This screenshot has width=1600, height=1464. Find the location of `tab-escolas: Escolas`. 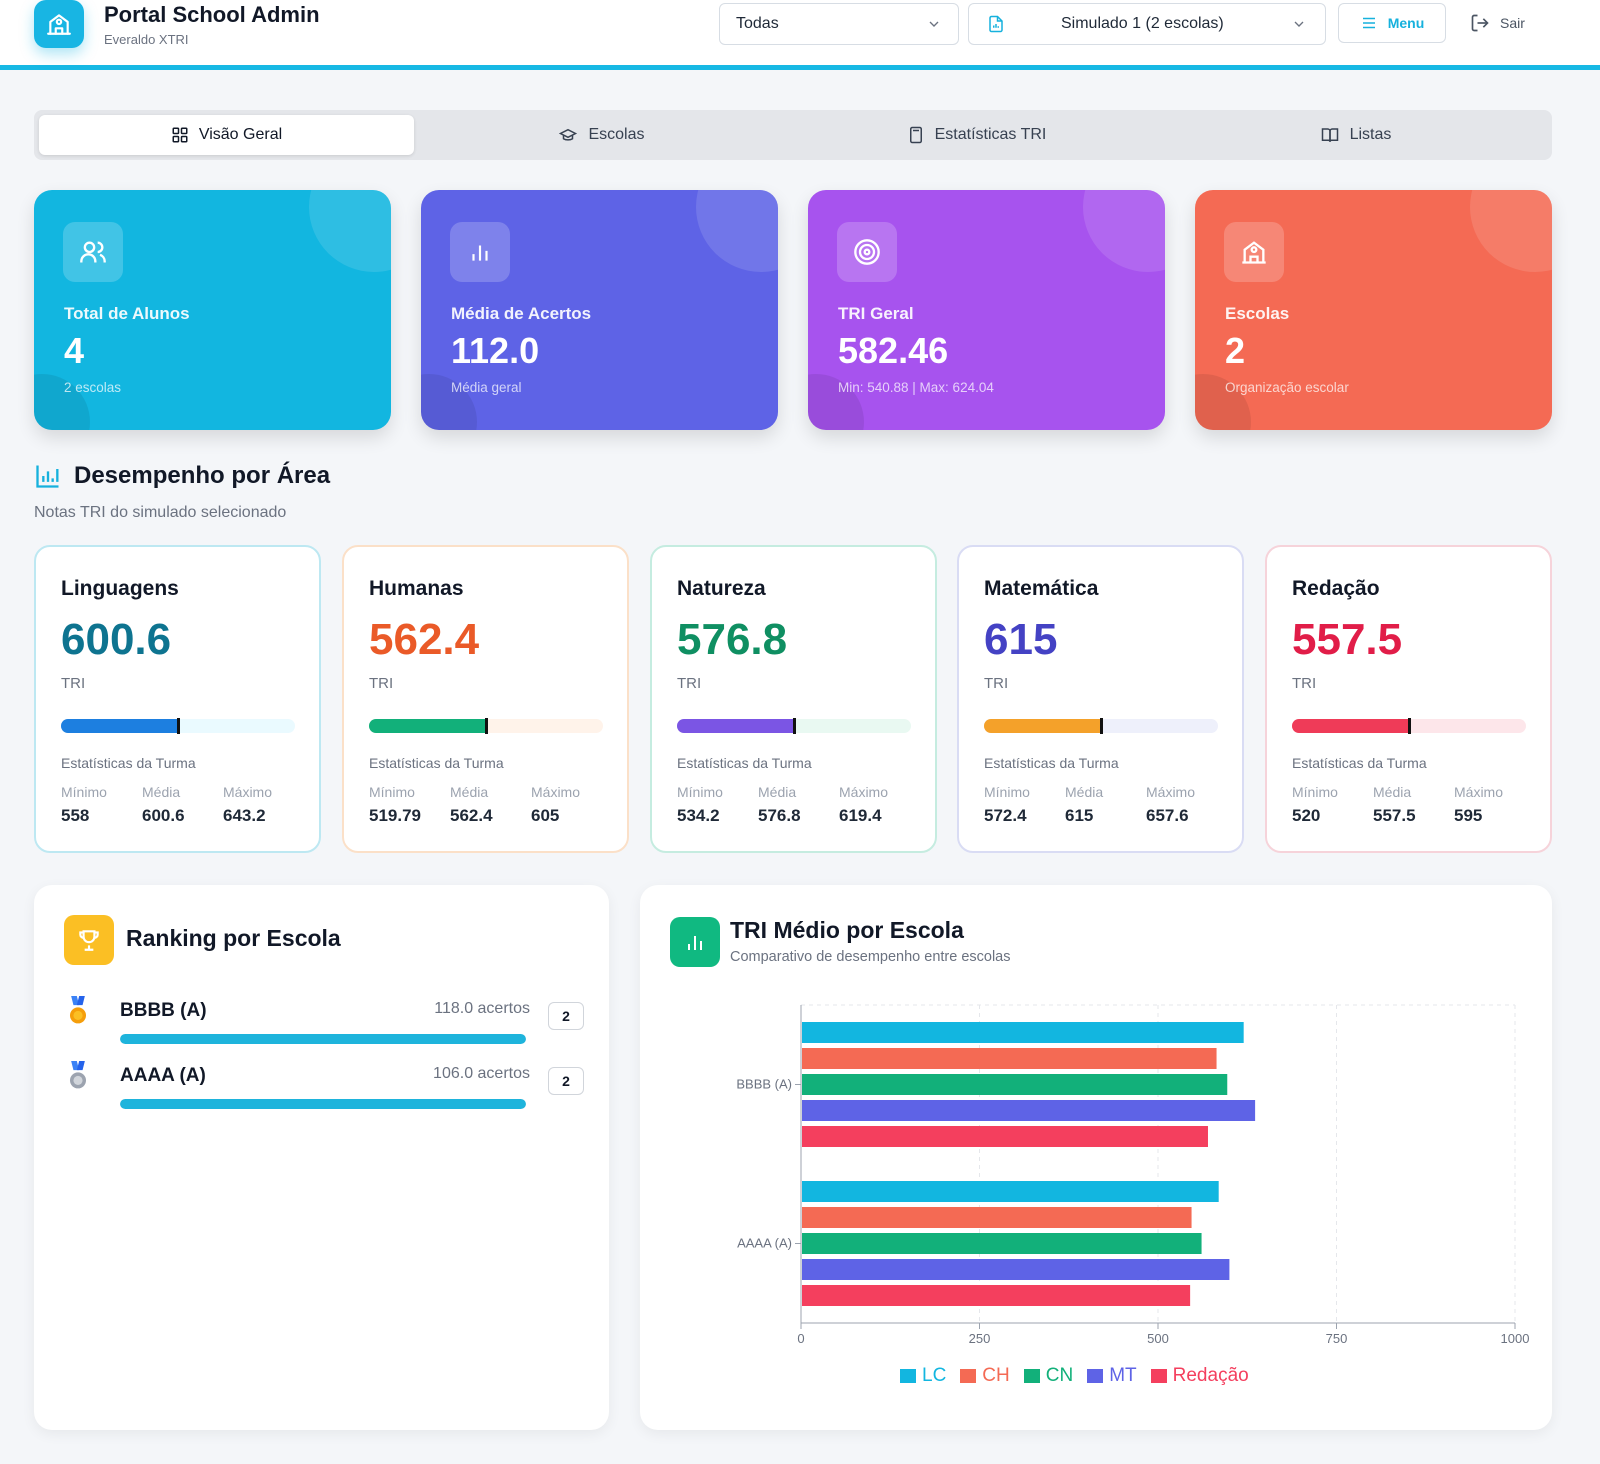

tab-escolas: Escolas is located at coordinates (601, 135).